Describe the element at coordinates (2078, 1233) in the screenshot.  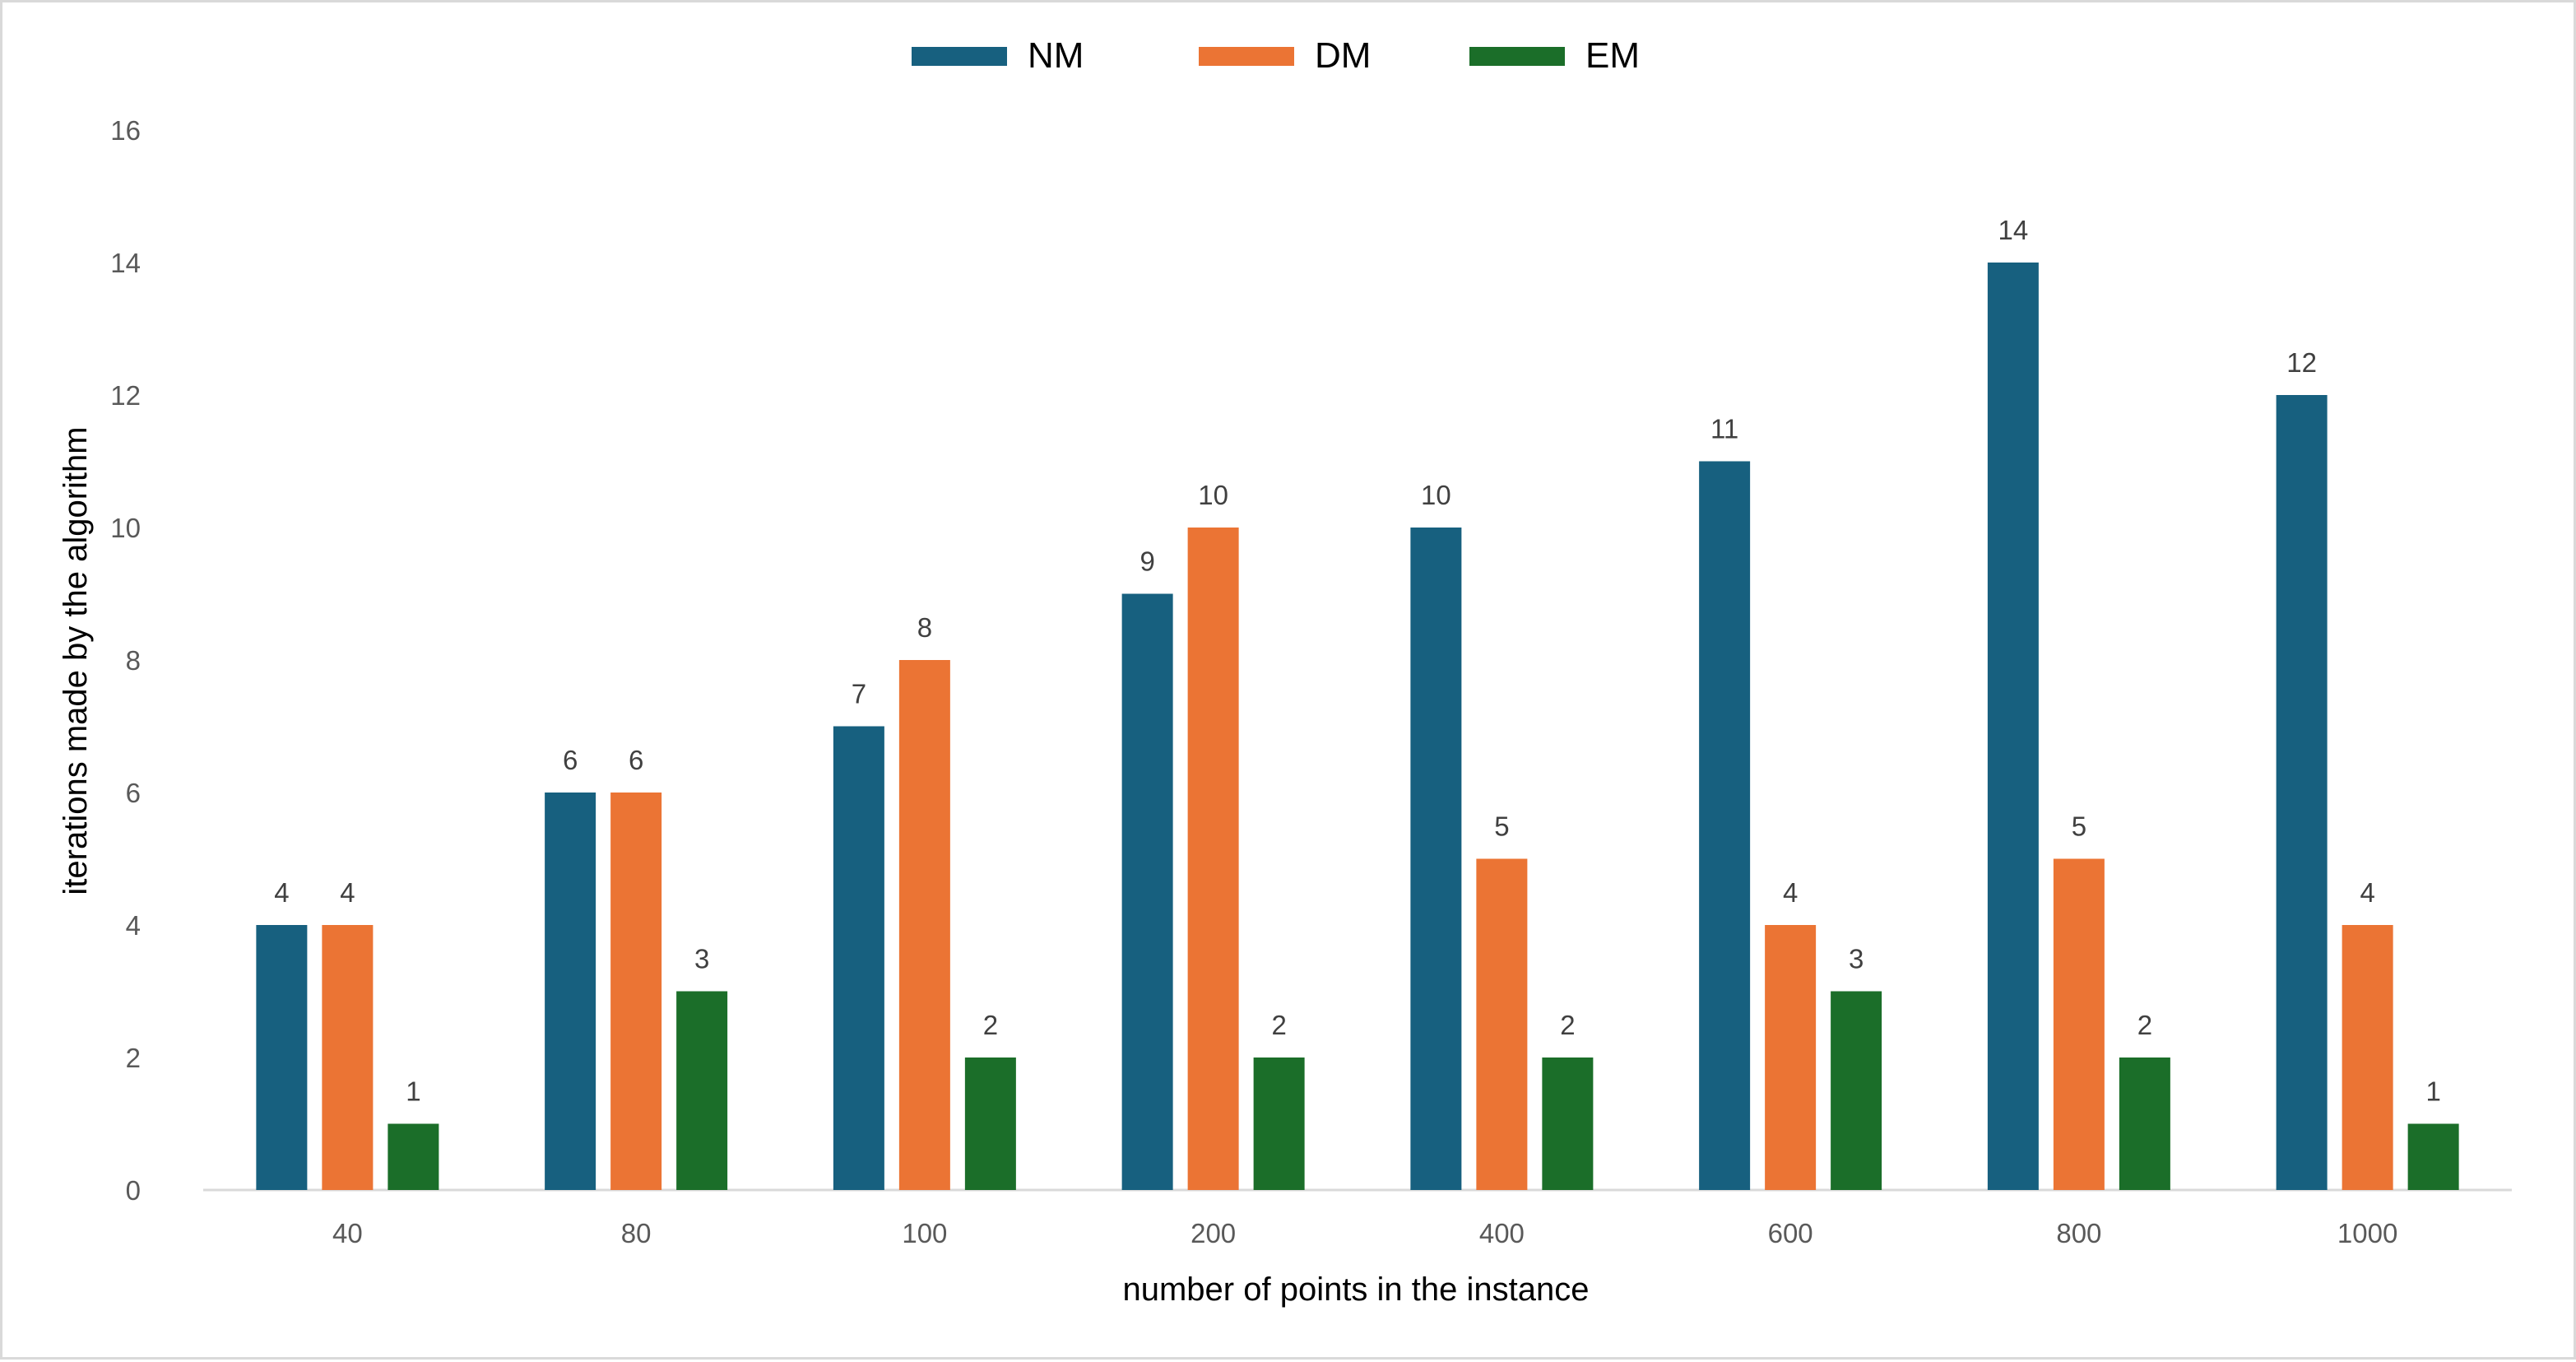
I see `x-tick-label: 800` at that location.